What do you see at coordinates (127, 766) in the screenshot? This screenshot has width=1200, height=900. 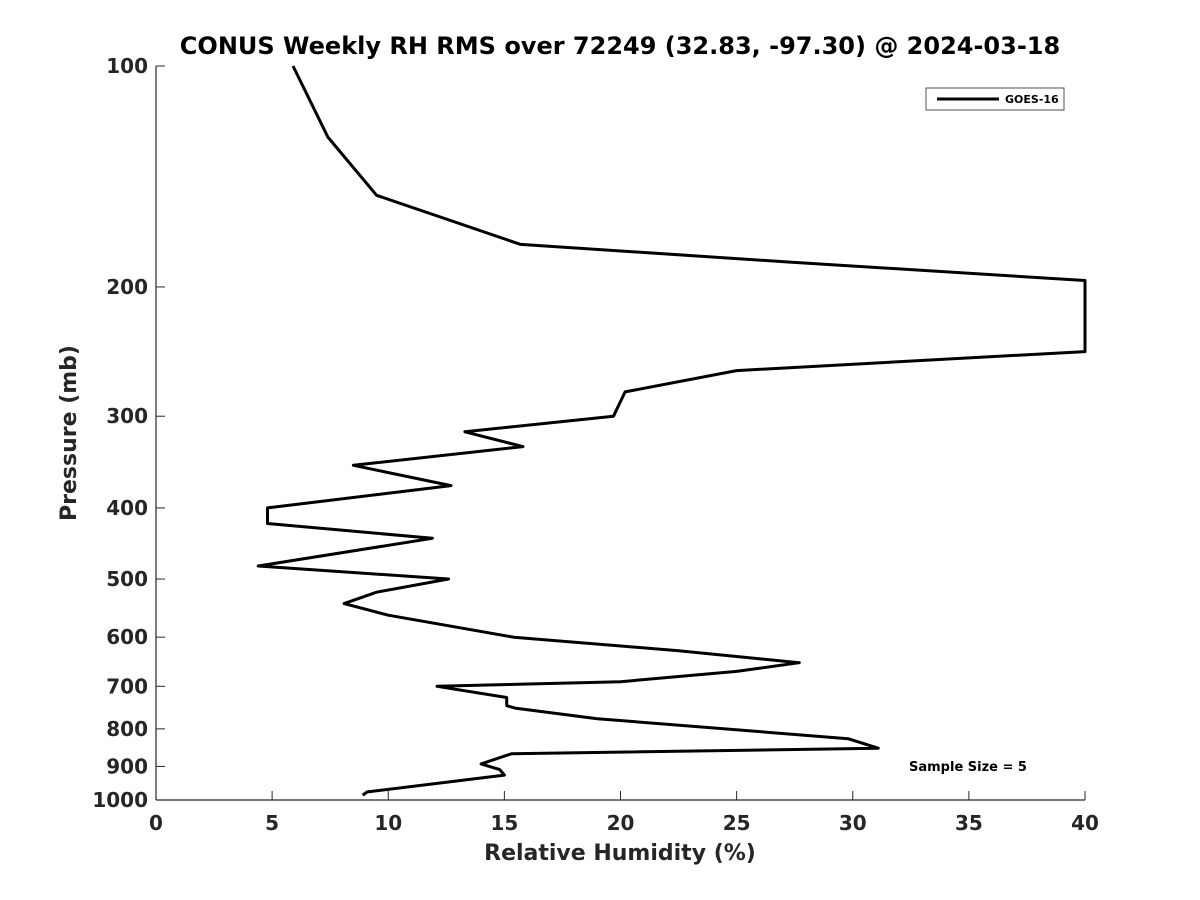 I see `y-tick-label: 900` at bounding box center [127, 766].